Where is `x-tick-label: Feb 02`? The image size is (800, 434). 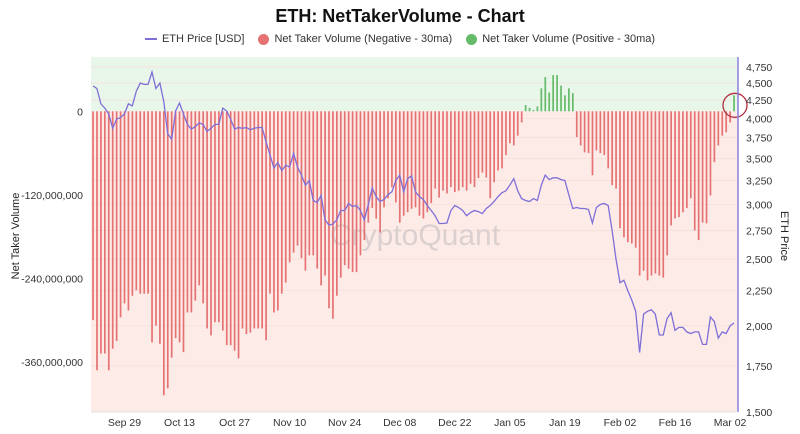 x-tick-label: Feb 02 is located at coordinates (620, 423).